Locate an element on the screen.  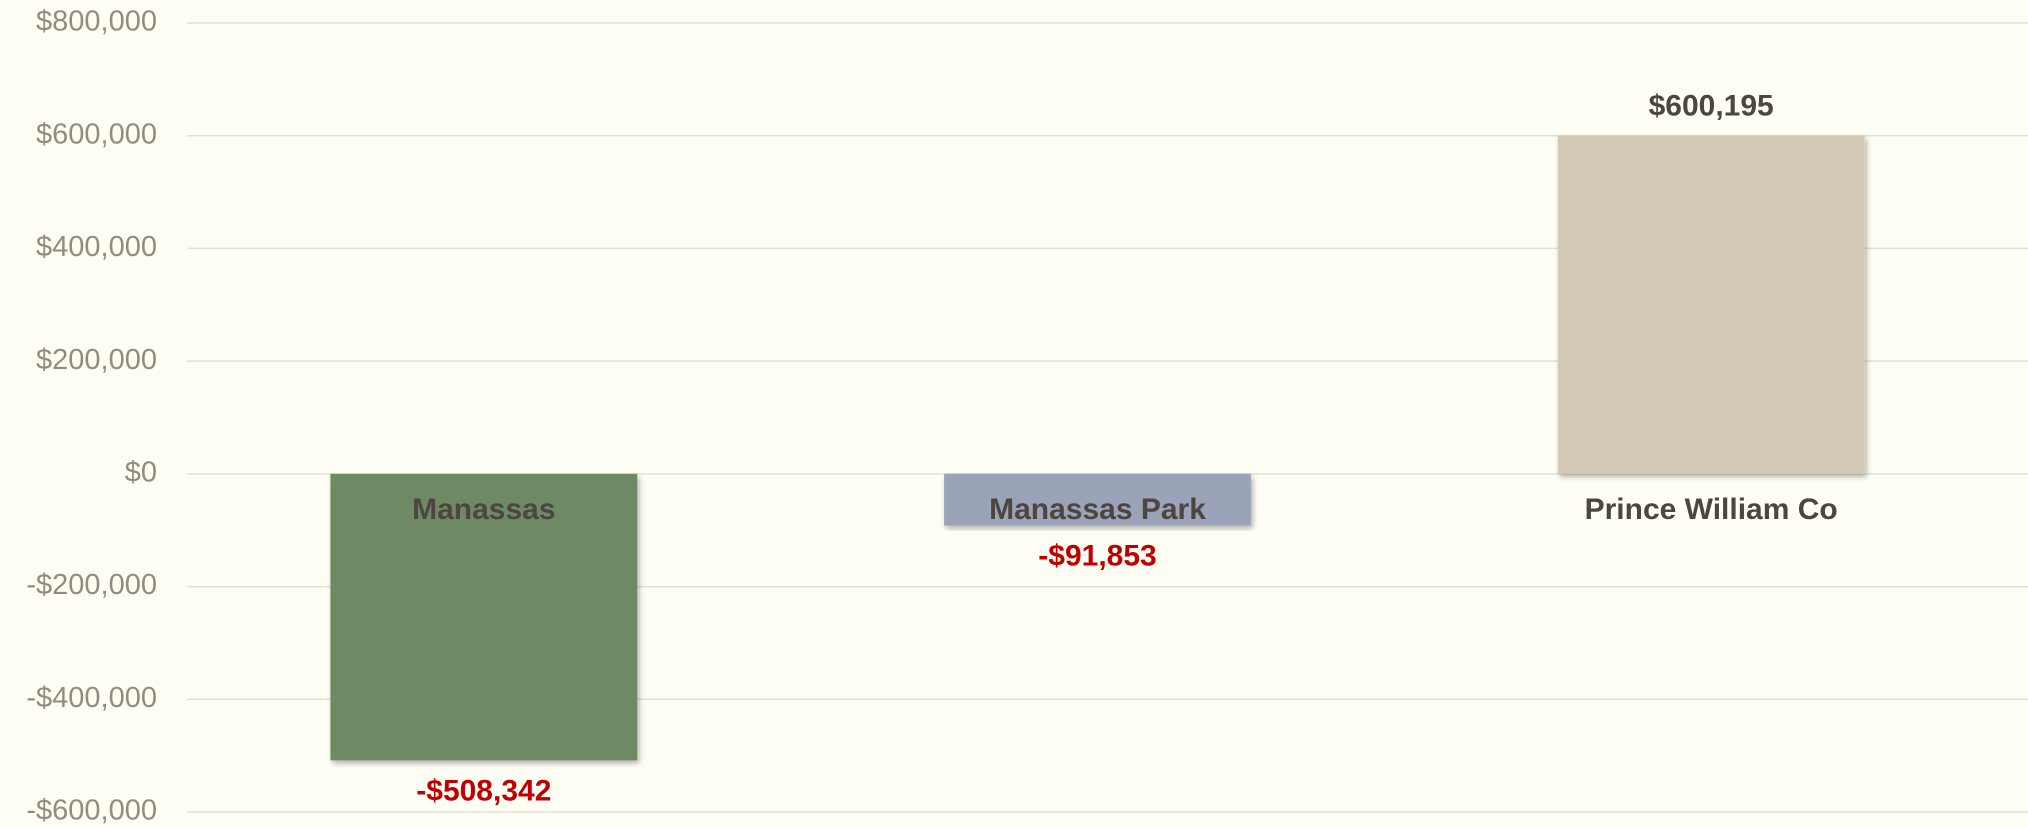
y-tick-label: -$200,000 is located at coordinates (91, 585).